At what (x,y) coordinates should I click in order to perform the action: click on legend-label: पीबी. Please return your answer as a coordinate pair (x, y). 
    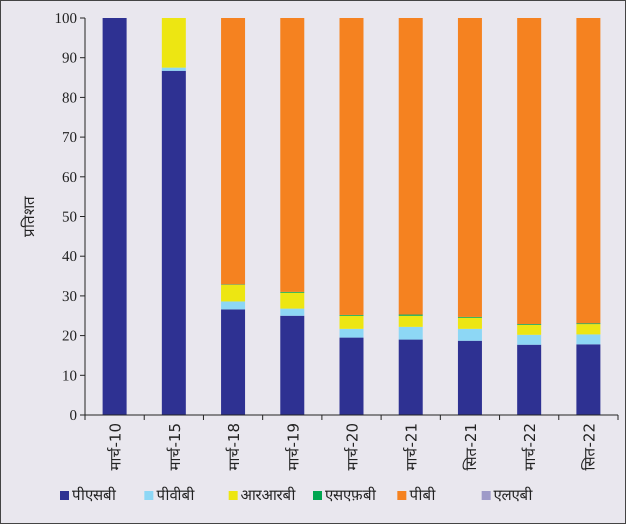
    Looking at the image, I should click on (422, 495).